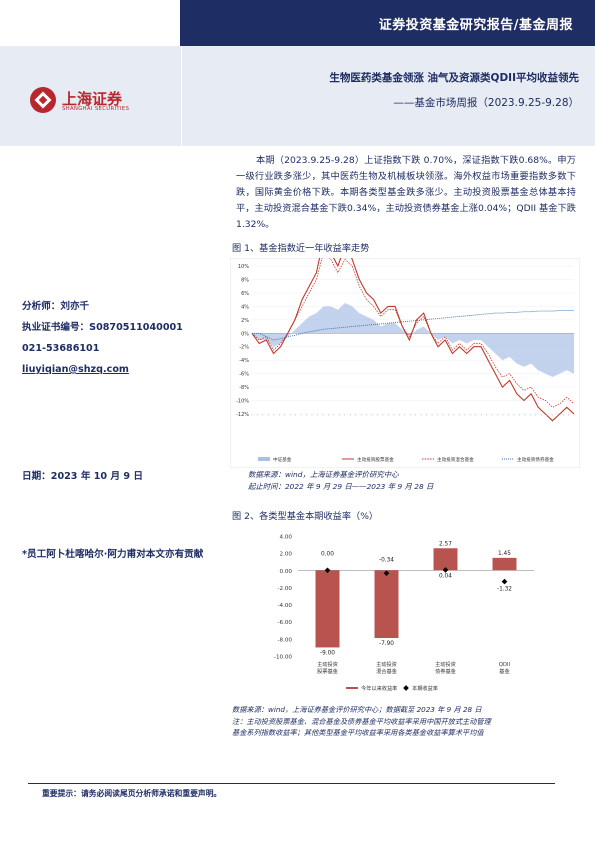 Image resolution: width=595 pixels, height=842 pixels. I want to click on chart1-ytick: -2%, so click(244, 348).